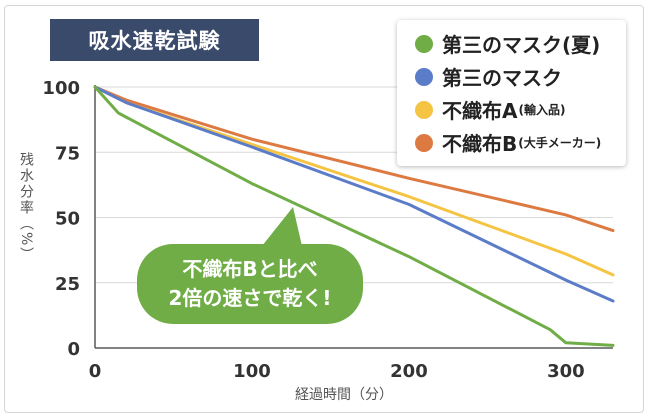  I want to click on y-tick-label: 50, so click(67, 219).